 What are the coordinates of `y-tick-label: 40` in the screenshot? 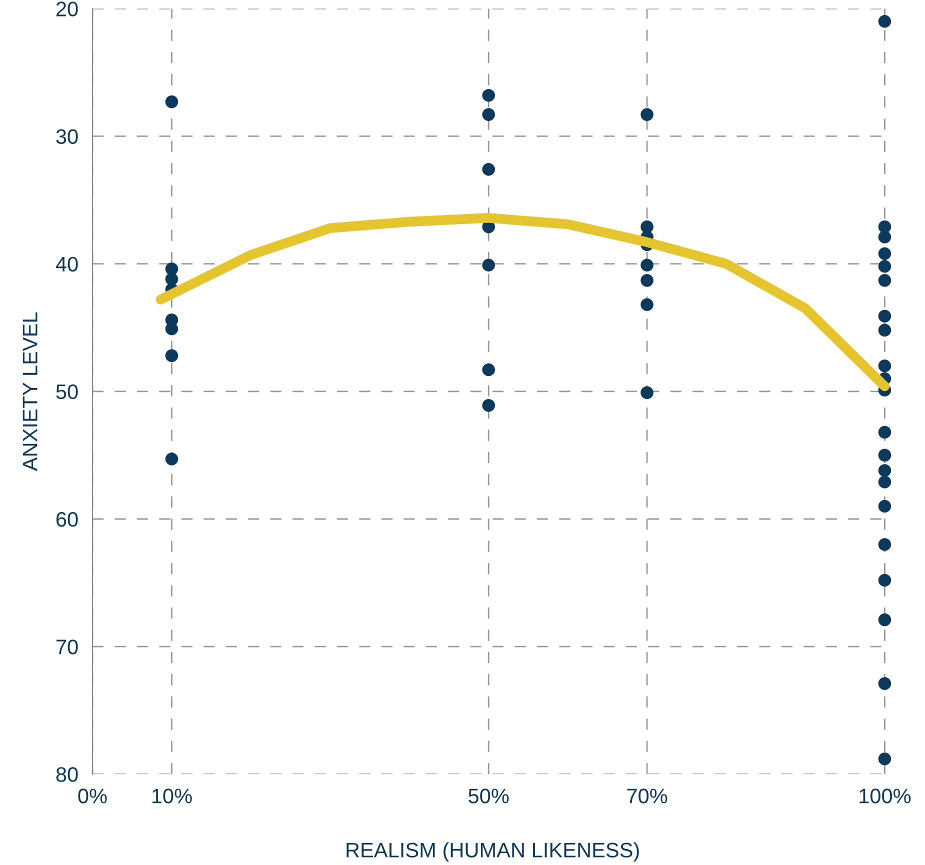 It's located at (67, 264).